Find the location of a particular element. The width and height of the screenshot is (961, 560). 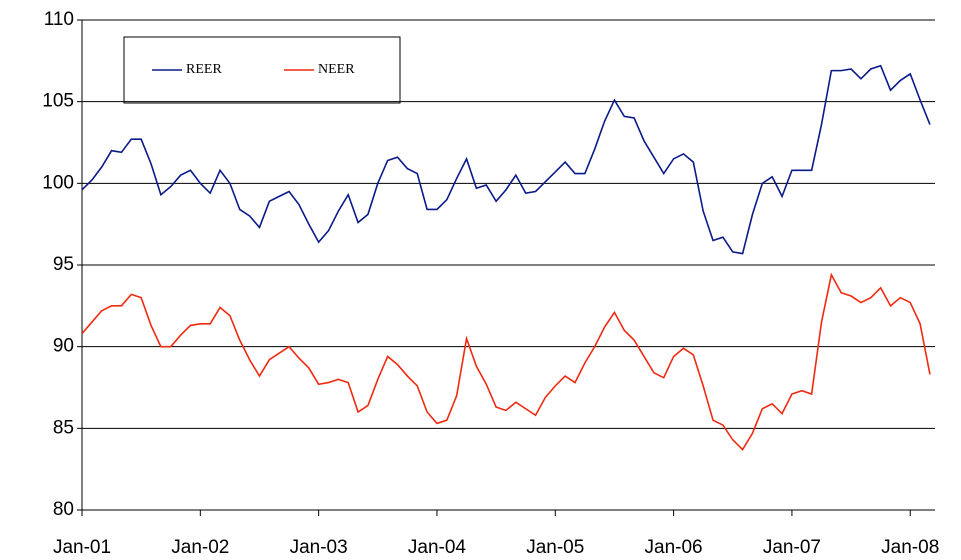

y-tick-label: 80 is located at coordinates (63, 509).